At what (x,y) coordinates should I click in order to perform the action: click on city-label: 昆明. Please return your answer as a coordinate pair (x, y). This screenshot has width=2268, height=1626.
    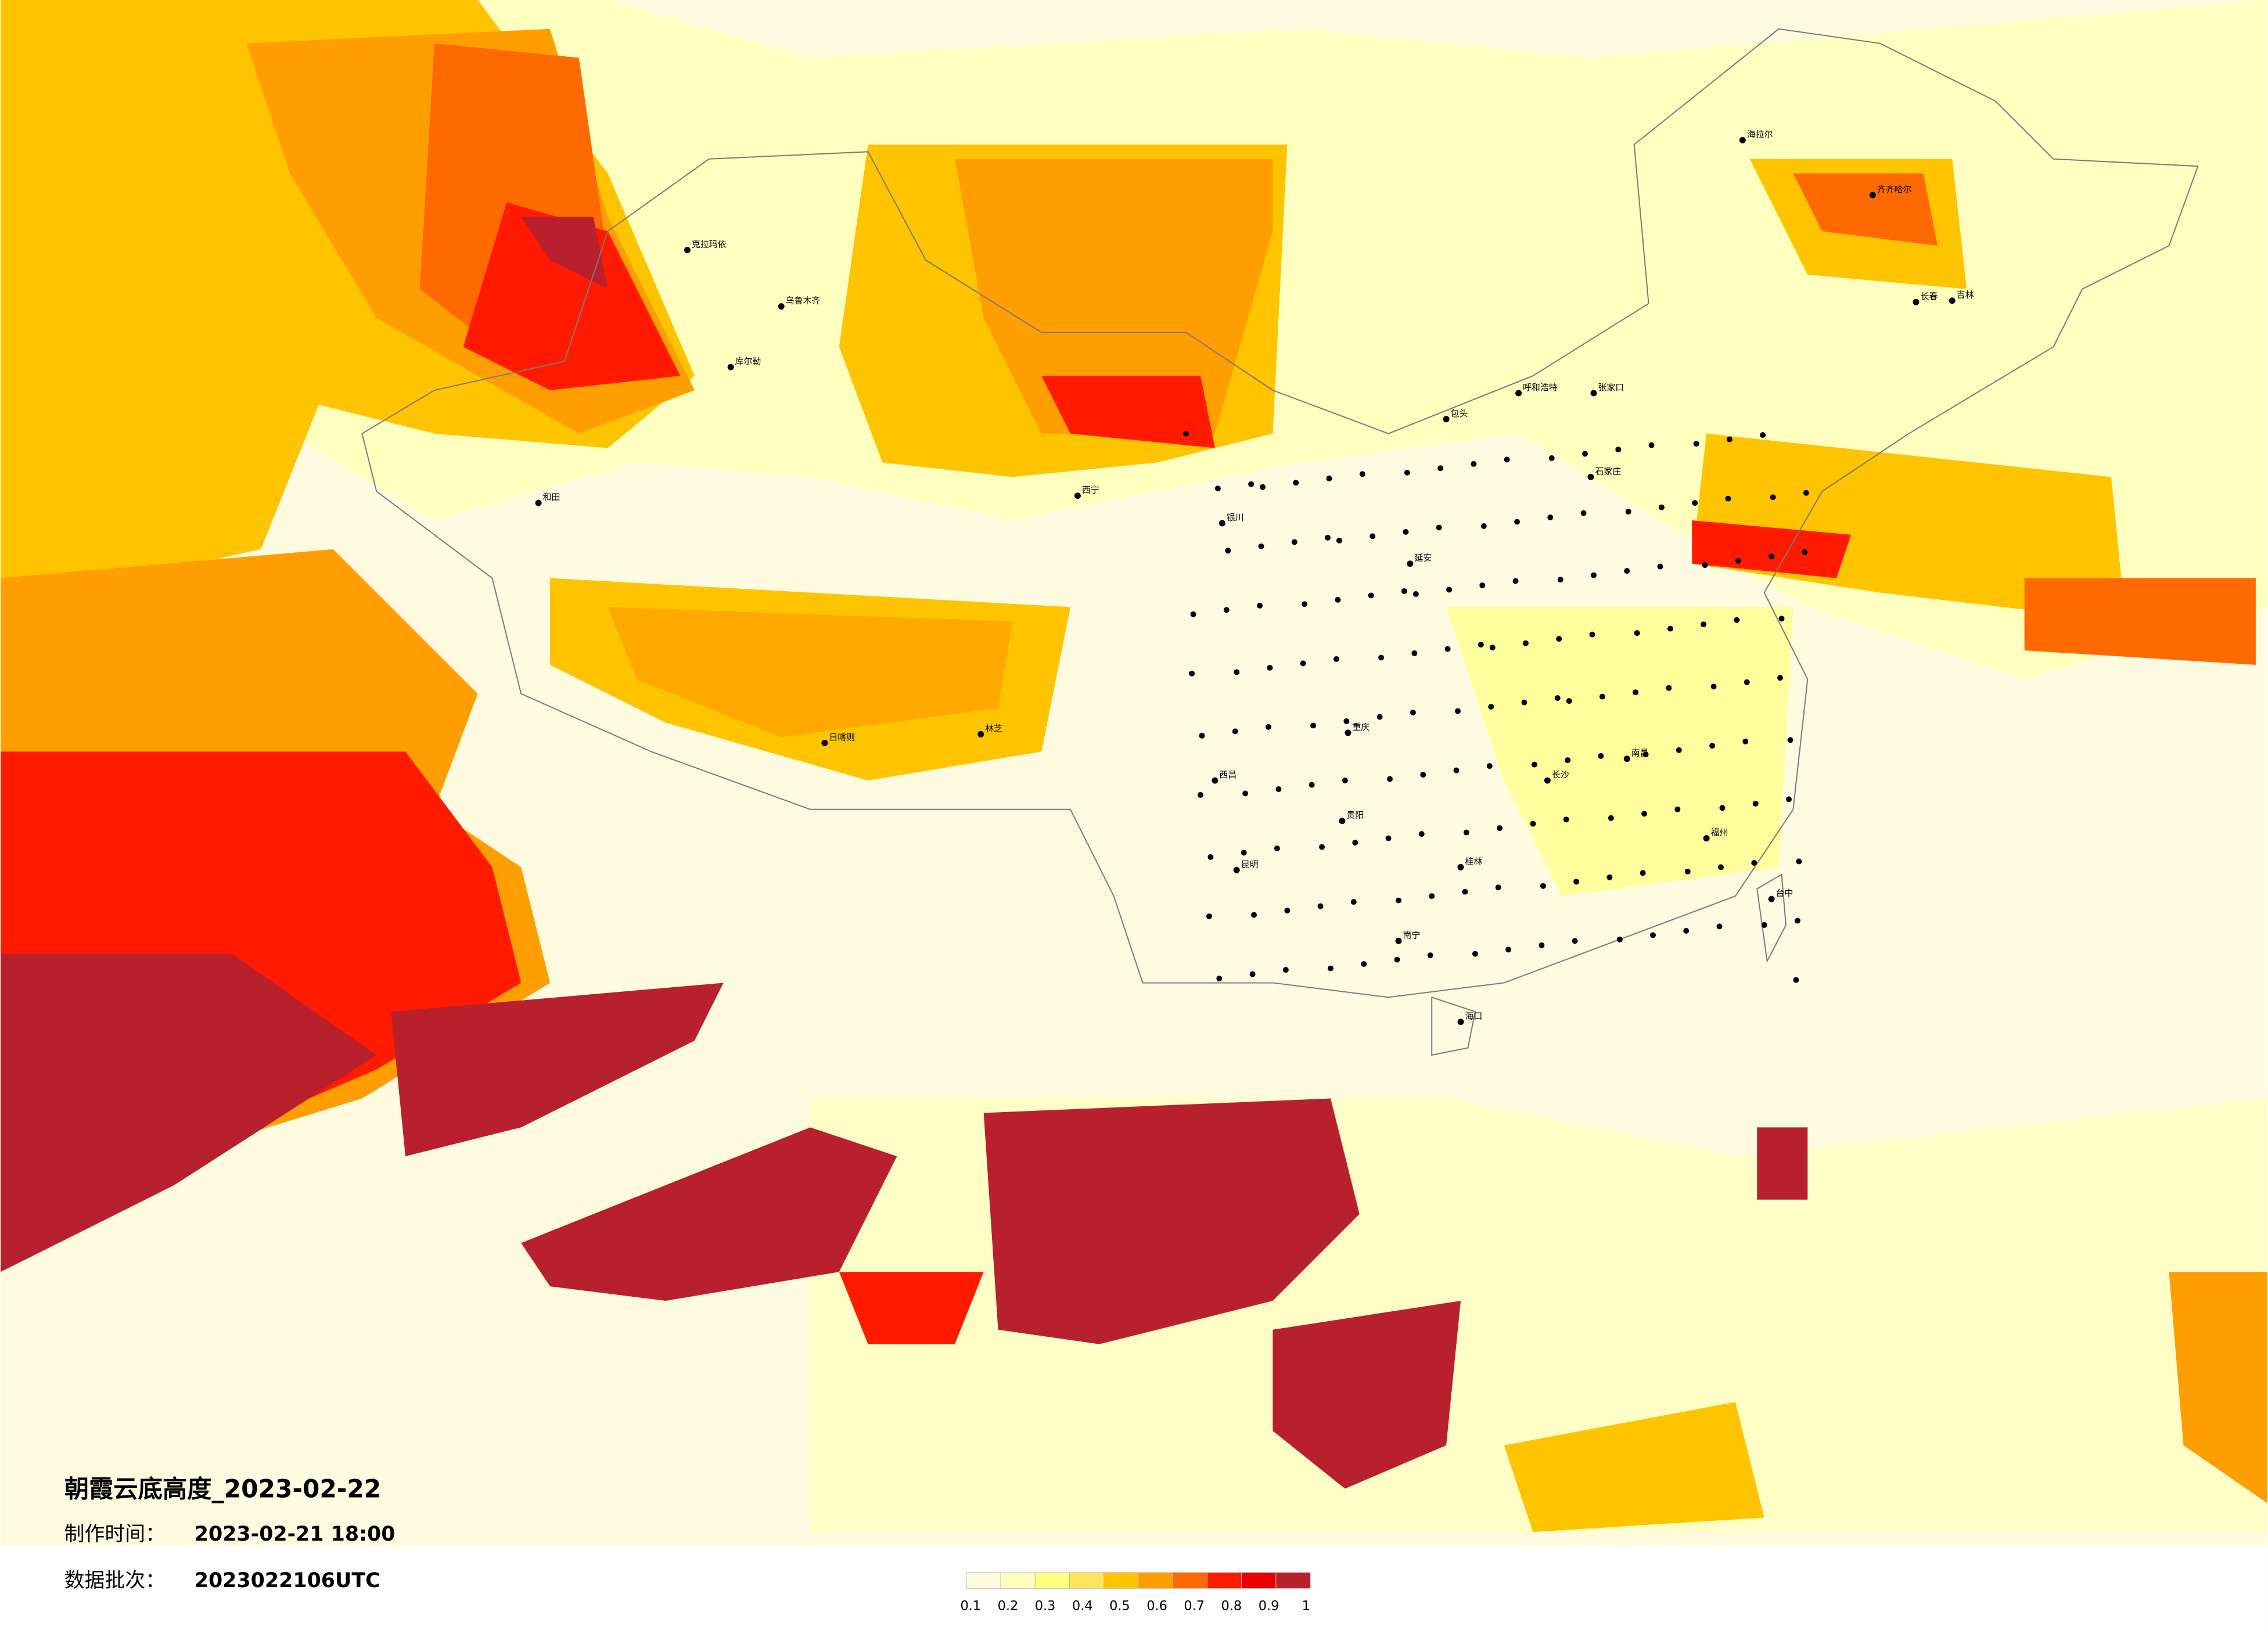
    Looking at the image, I should click on (1250, 864).